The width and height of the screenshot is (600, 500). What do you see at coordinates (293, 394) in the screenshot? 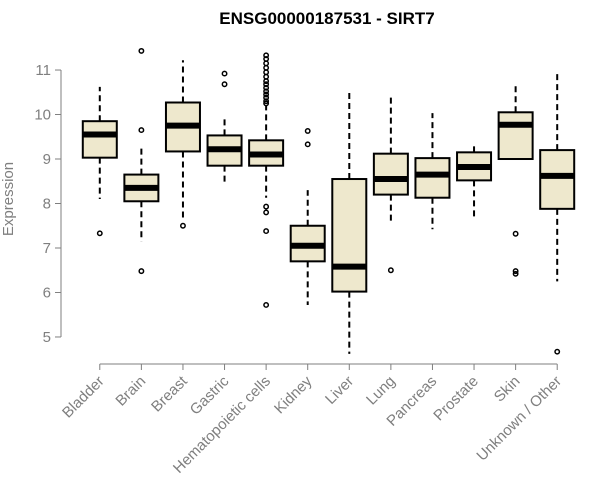
I see `x-tick-label: Kidney` at bounding box center [293, 394].